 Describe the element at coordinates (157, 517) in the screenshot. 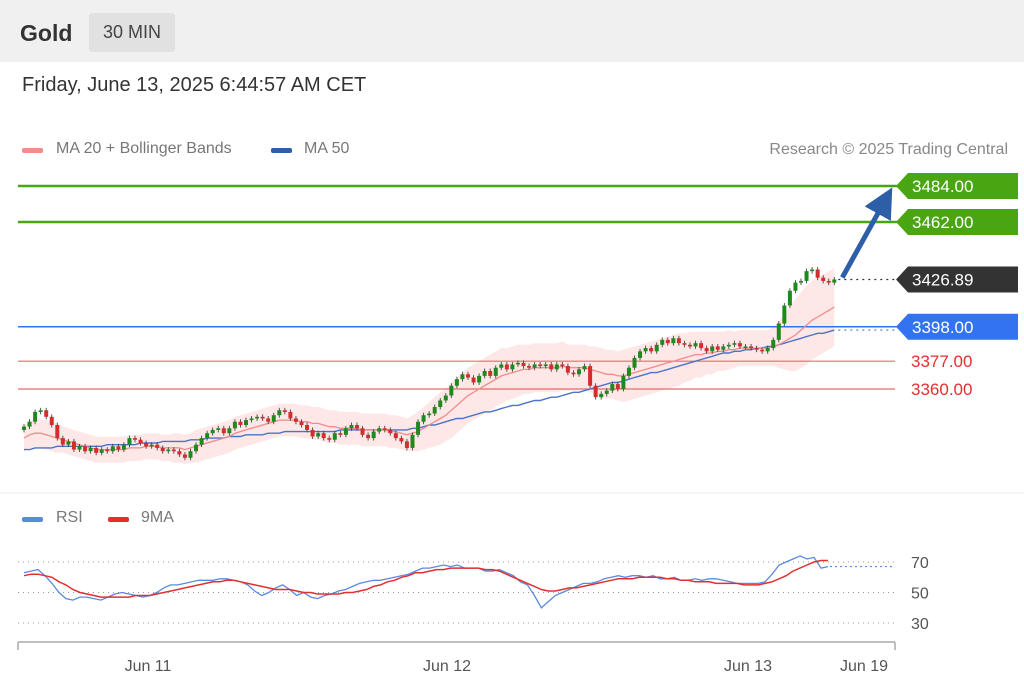

I see `rsi-ma-legend-label: 9MA` at that location.